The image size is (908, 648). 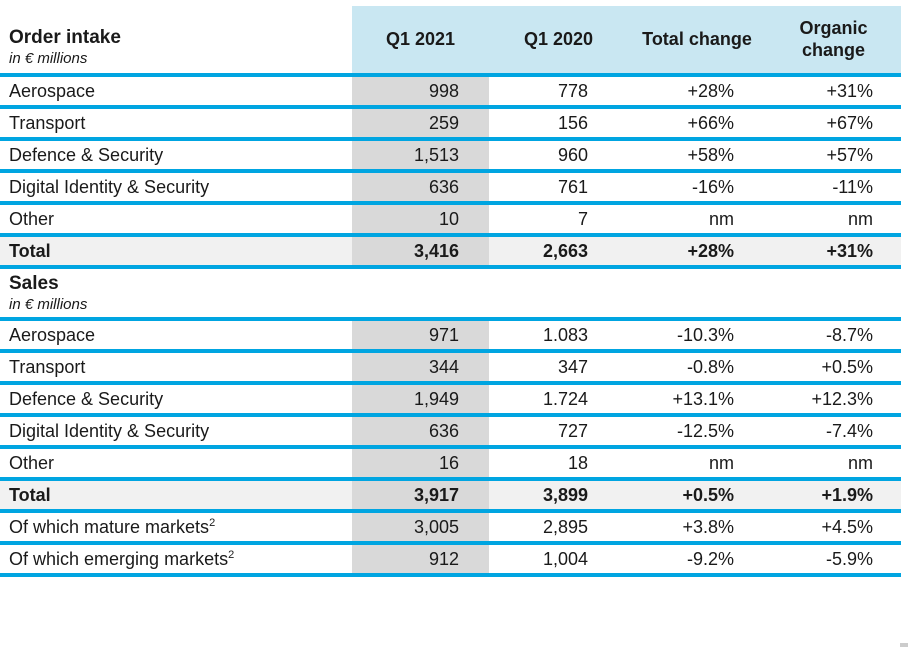 What do you see at coordinates (176, 528) in the screenshot?
I see `row-label: Of which mature markets2` at bounding box center [176, 528].